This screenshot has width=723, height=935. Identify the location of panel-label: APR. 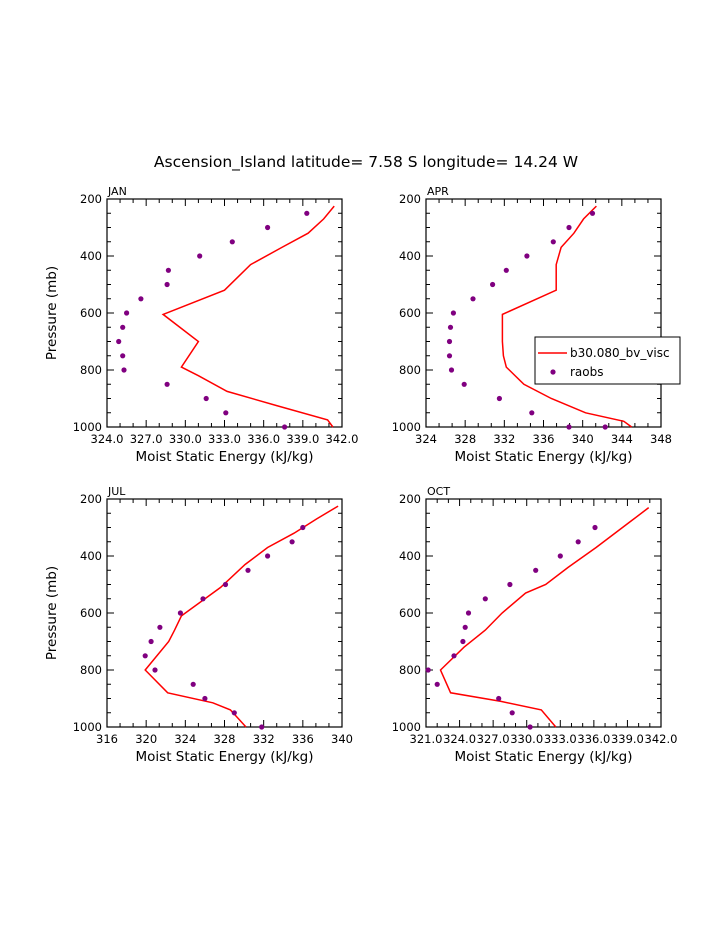
(438, 191).